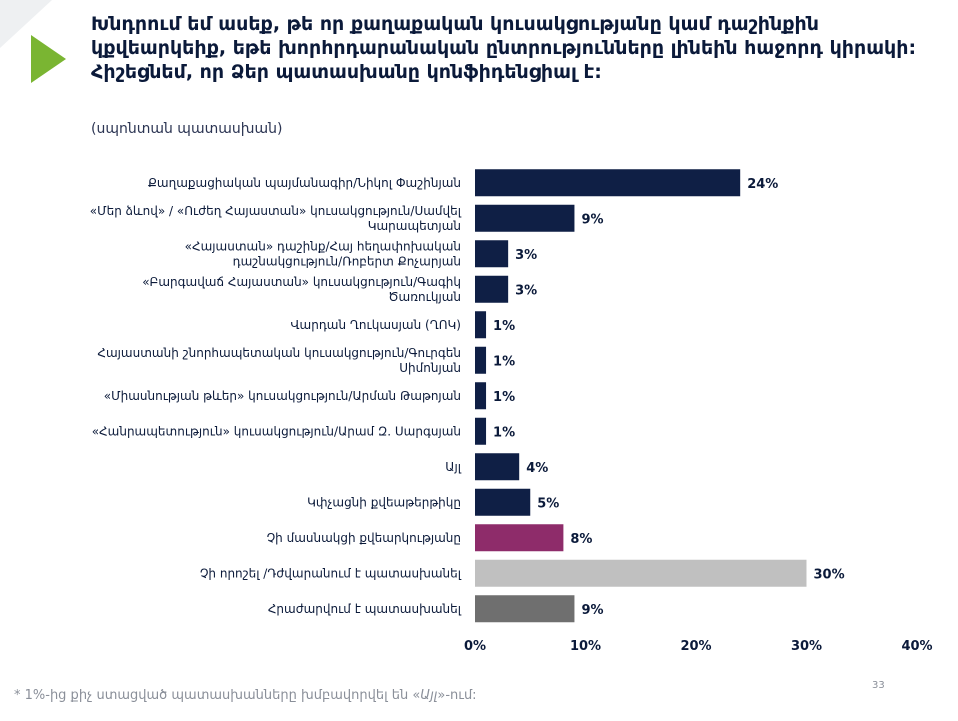  What do you see at coordinates (365, 609) in the screenshot?
I see `category-label: Հրաժարվում է պատասխանել` at bounding box center [365, 609].